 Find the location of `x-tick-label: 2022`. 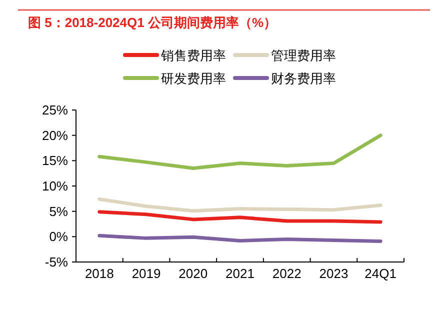

x-tick-label: 2022 is located at coordinates (287, 273).